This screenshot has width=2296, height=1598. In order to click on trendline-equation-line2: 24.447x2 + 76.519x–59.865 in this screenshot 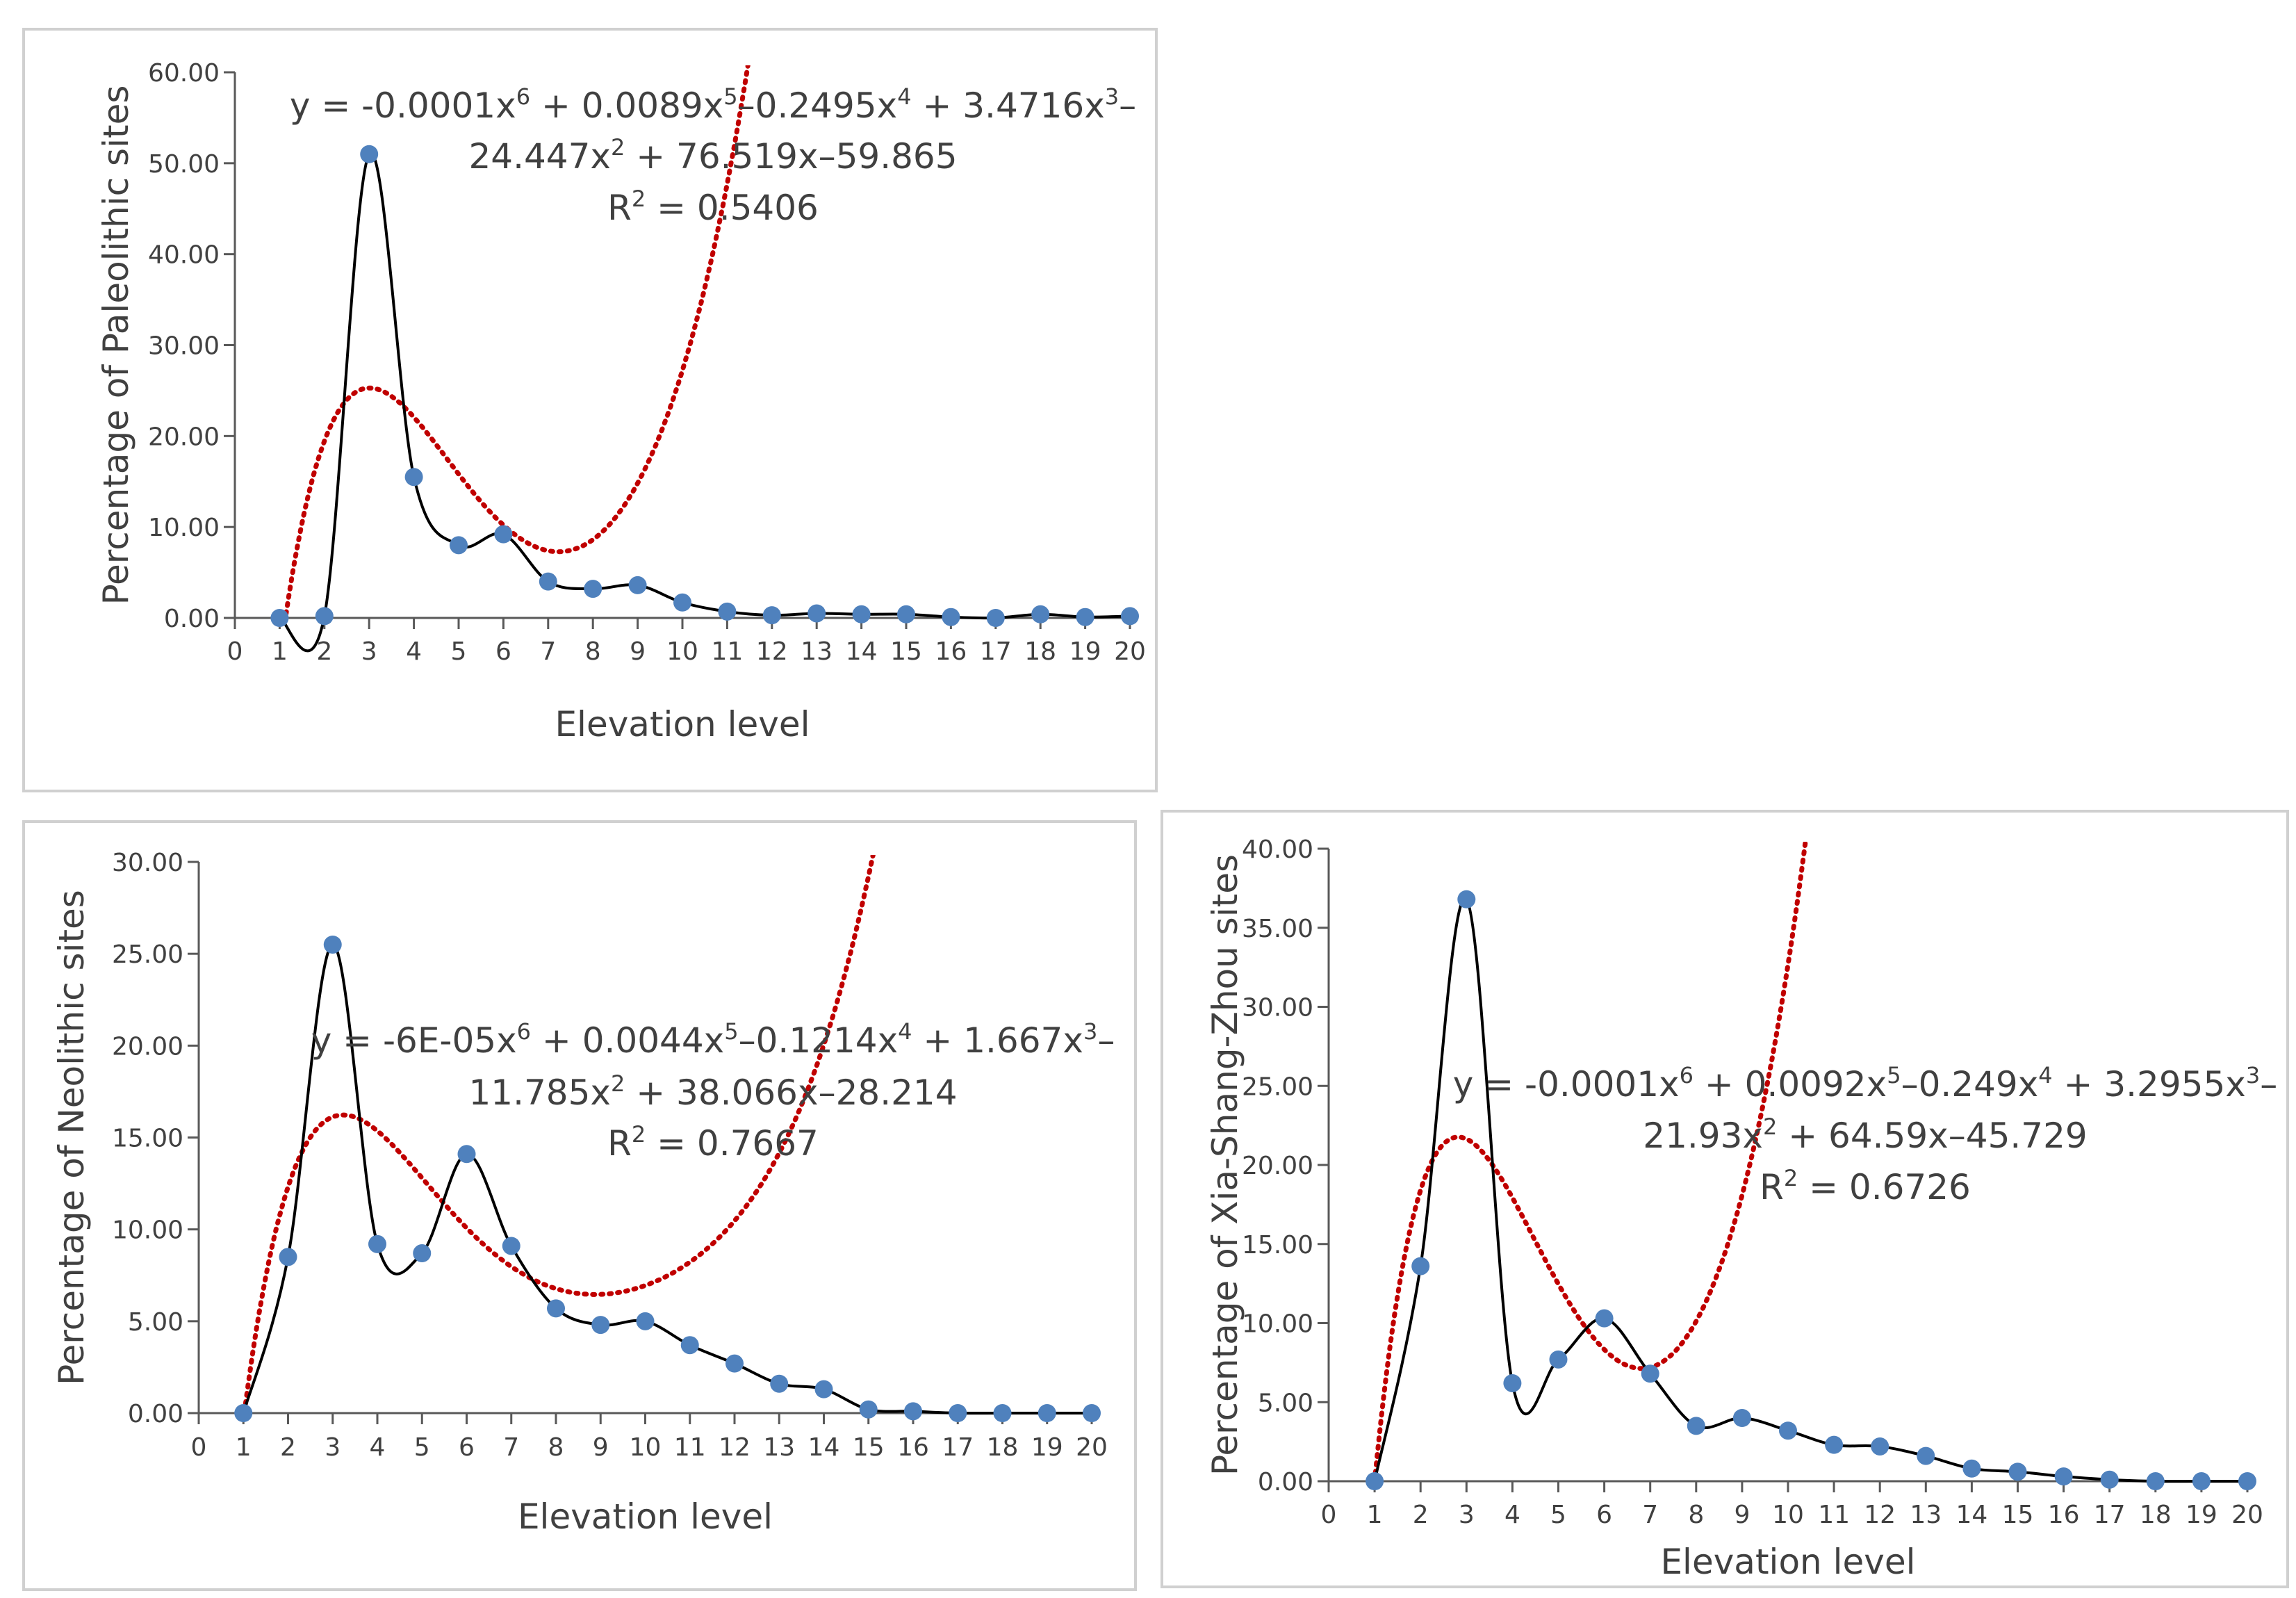, I will do `click(712, 155)`.